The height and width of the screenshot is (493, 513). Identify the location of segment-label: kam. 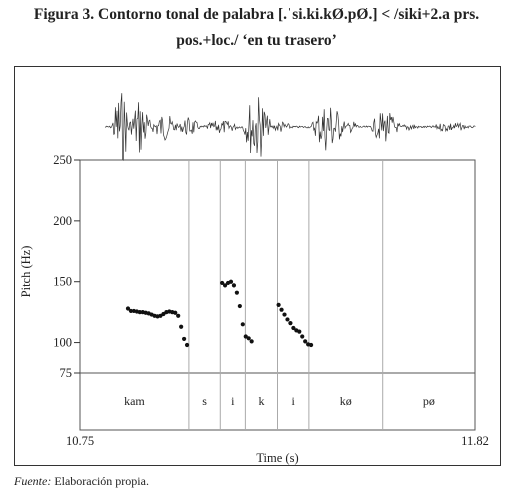
(134, 401).